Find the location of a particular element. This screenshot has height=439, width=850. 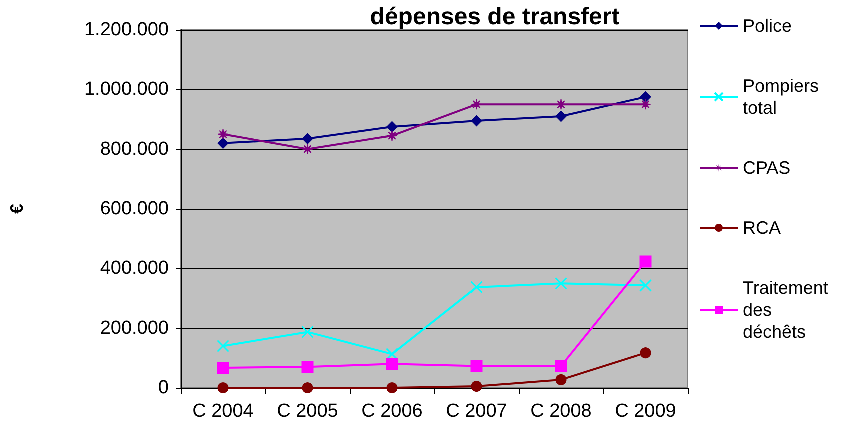

y-tick-label: 600.000 is located at coordinates (134, 209).